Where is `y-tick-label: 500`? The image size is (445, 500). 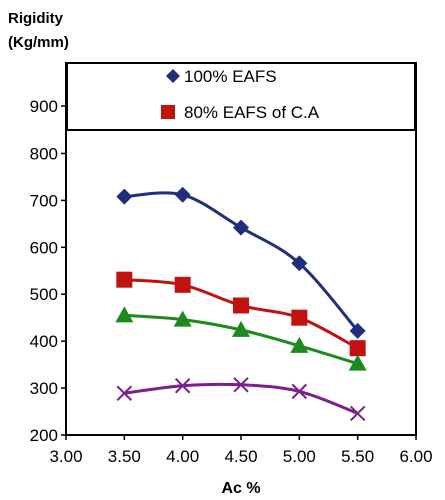 y-tick-label: 500 is located at coordinates (44, 294).